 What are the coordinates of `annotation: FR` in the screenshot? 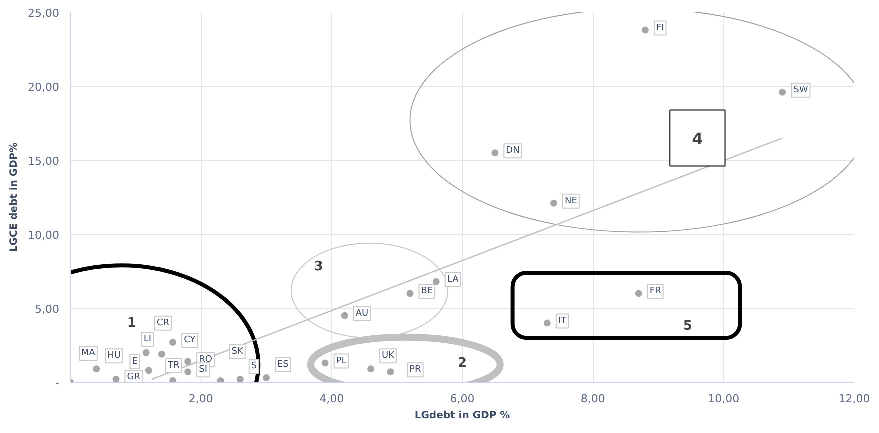 It's located at (656, 291).